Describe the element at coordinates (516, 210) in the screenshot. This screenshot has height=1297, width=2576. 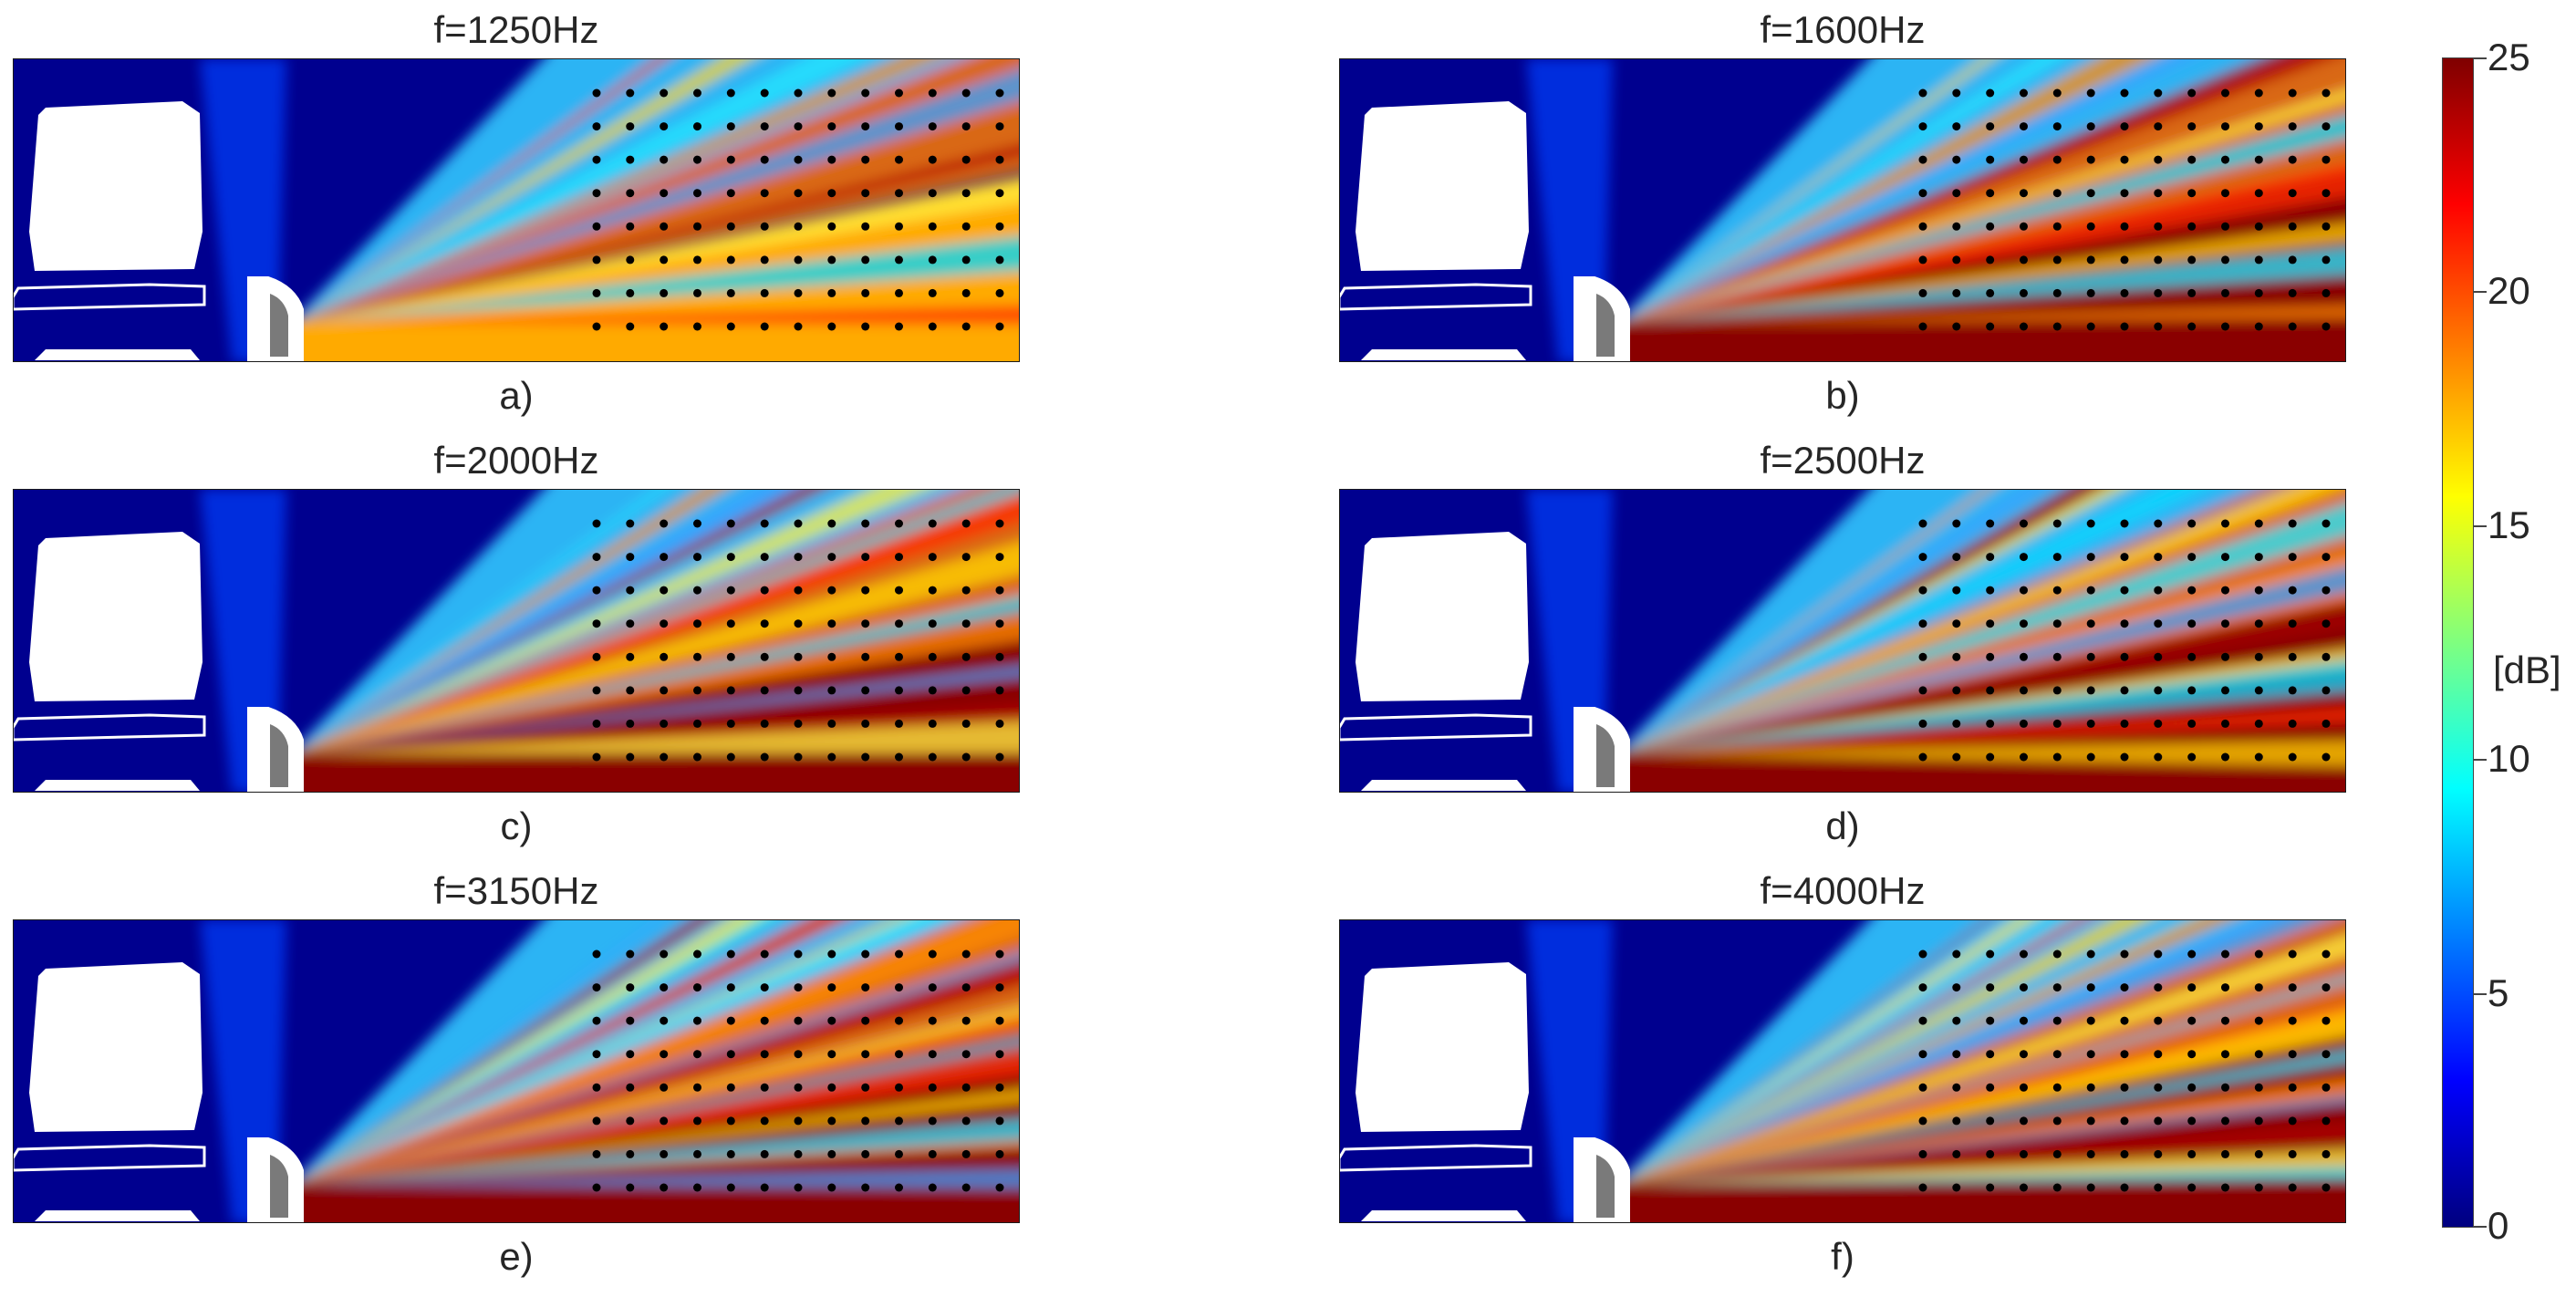
I see `heatmap-panel-a` at that location.